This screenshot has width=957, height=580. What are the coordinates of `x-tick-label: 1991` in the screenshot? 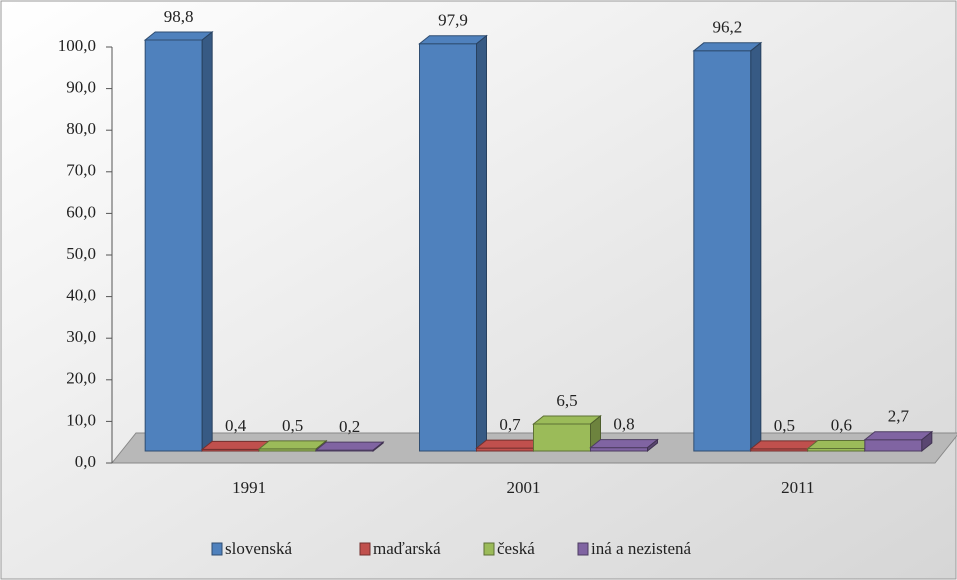 It's located at (249, 487).